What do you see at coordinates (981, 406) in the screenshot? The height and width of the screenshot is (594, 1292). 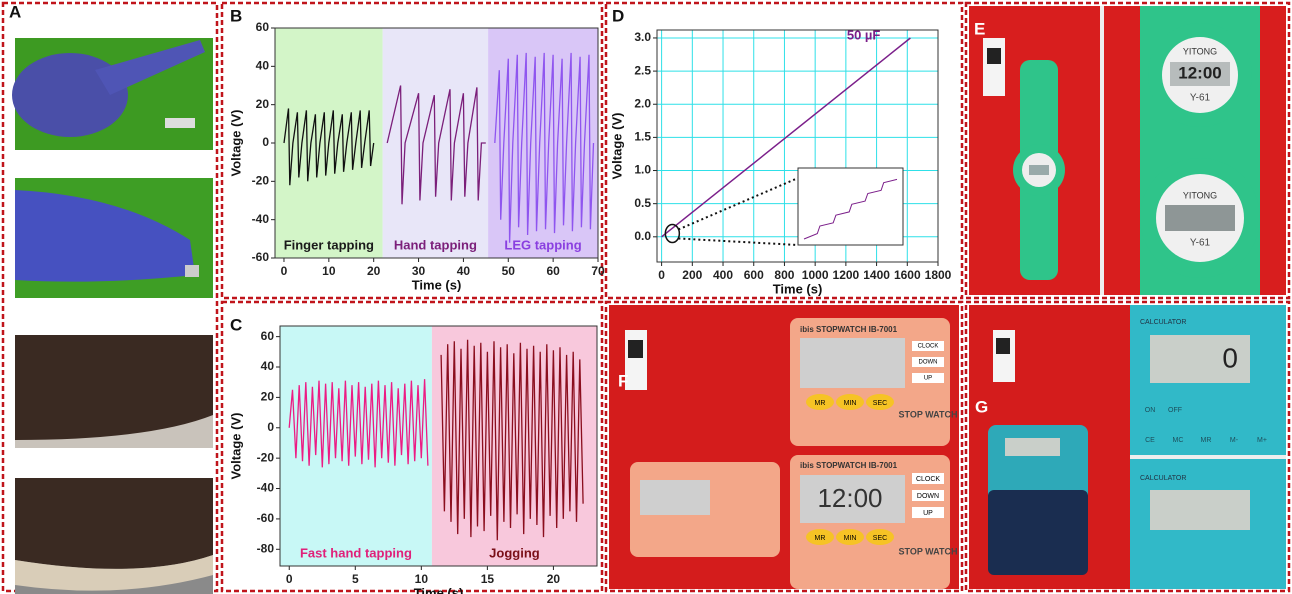 I see `panel-label: G` at bounding box center [981, 406].